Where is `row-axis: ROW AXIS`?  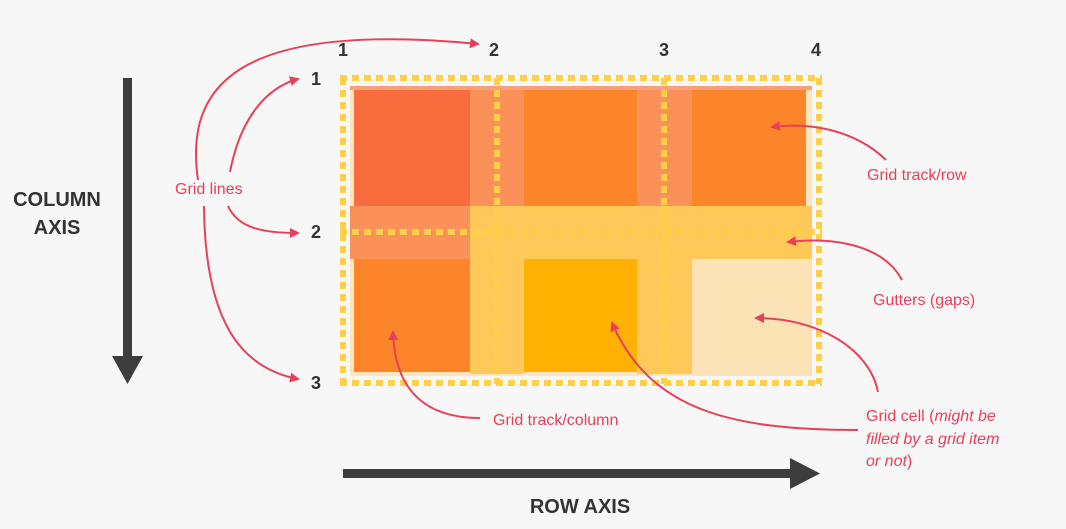 row-axis: ROW AXIS is located at coordinates (581, 488).